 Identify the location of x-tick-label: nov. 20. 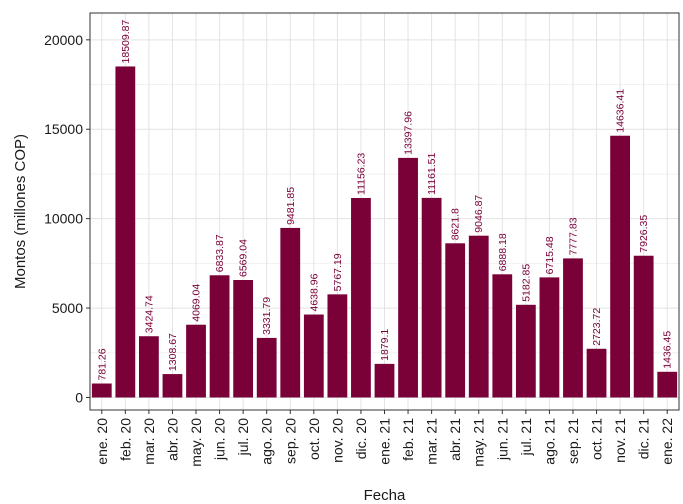
(337, 440).